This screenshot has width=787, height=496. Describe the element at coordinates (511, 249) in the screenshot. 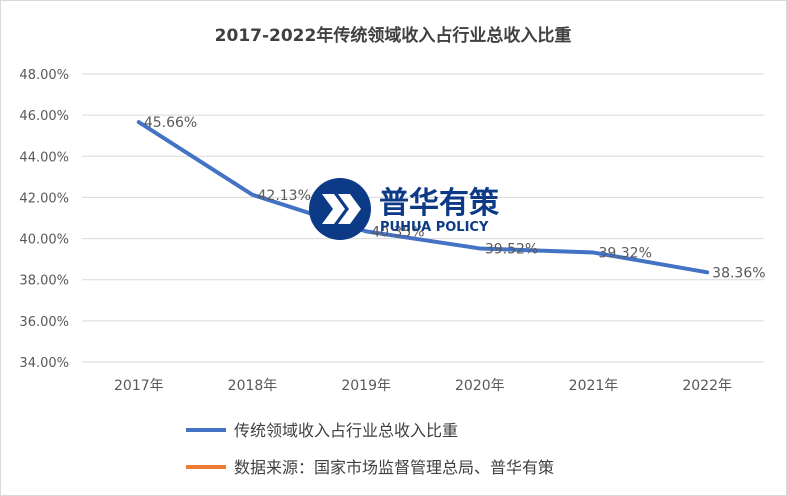

I see `data-label: 39.52%` at that location.